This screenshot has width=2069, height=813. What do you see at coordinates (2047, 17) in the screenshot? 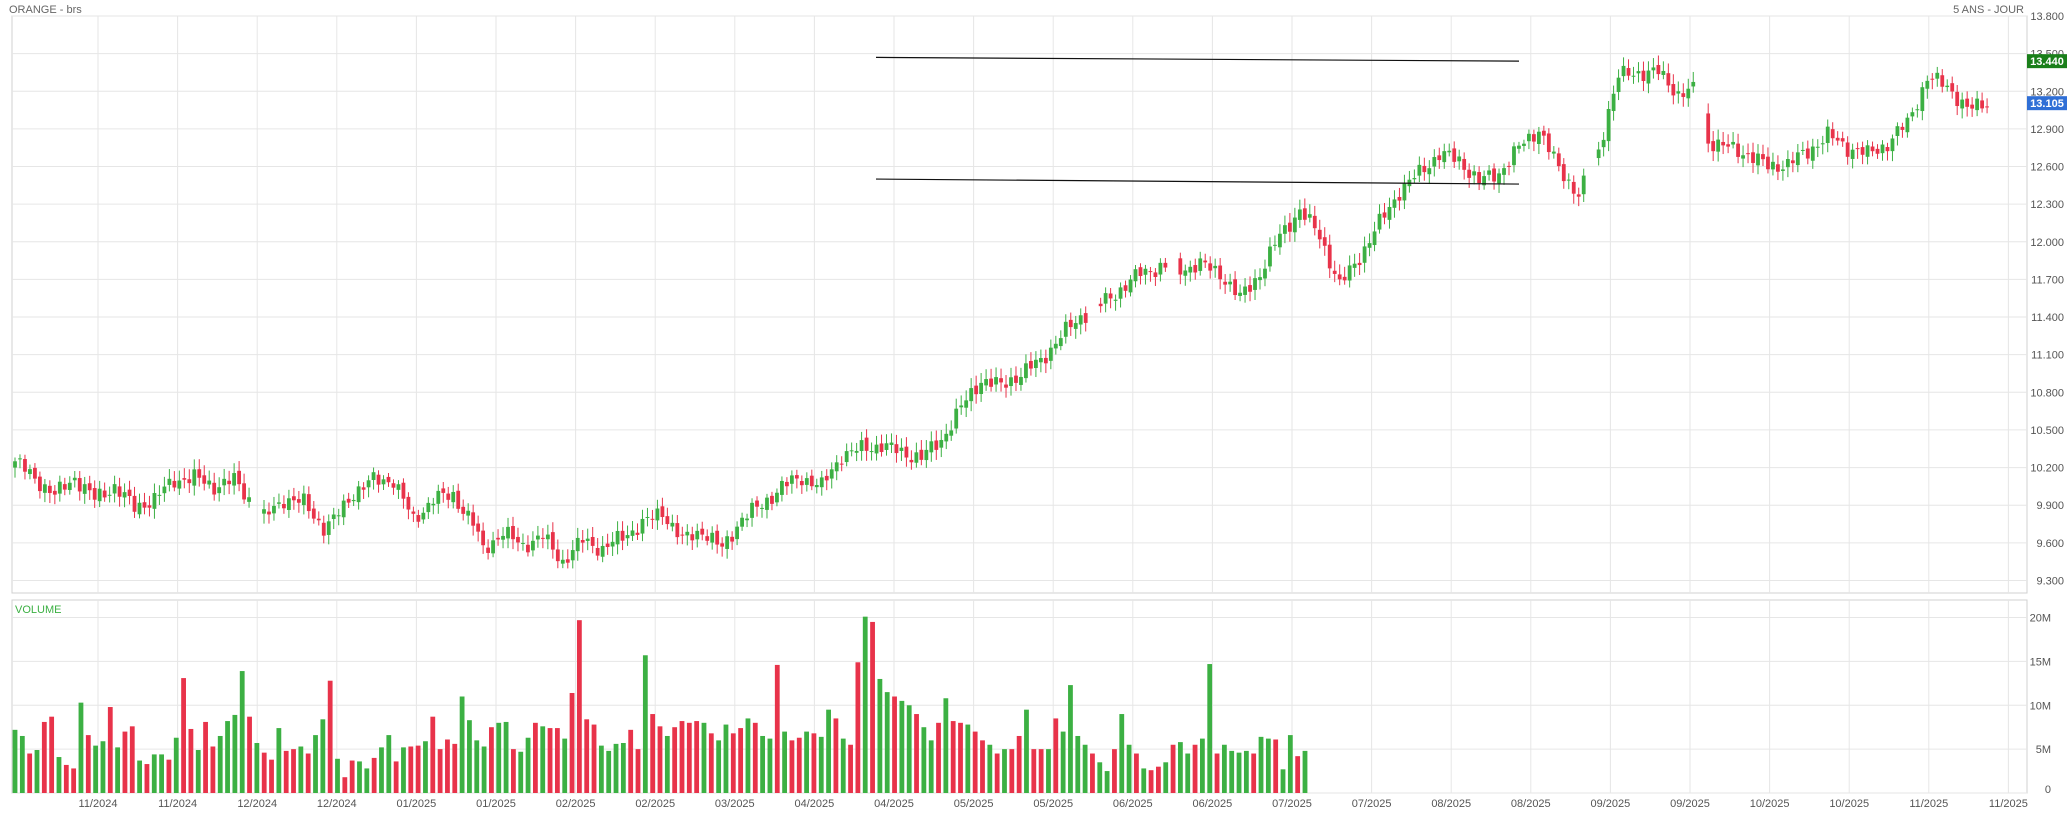
I see `price-tick-label: 13.800` at bounding box center [2047, 17].